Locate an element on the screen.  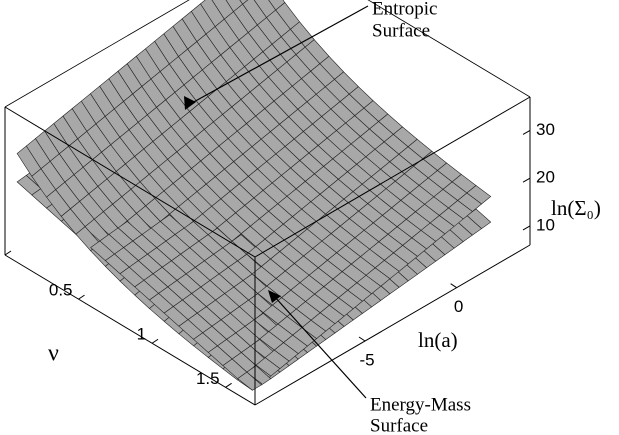
z-axis-label: ln(Σ₀) is located at coordinates (576, 208).